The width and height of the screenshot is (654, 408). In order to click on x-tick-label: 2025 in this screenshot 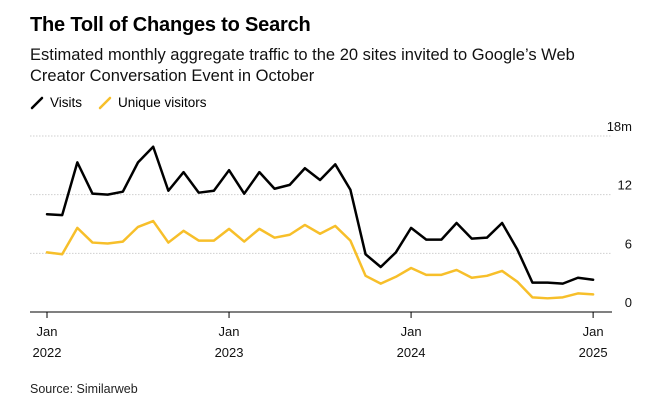, I will do `click(593, 352)`.